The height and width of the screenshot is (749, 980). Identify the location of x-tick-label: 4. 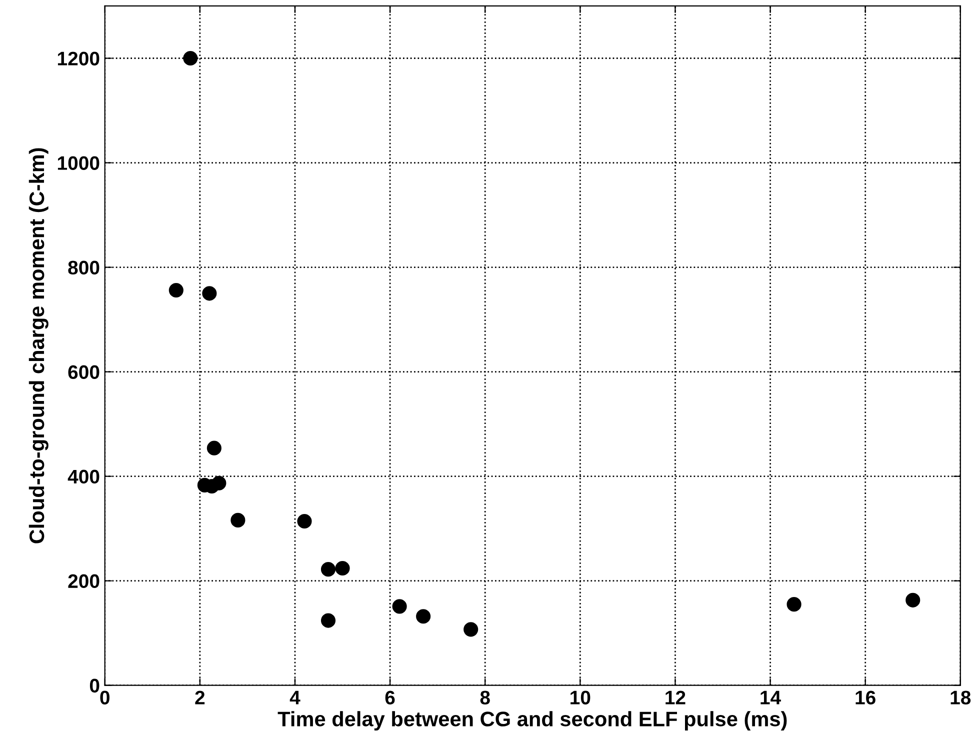
(295, 697).